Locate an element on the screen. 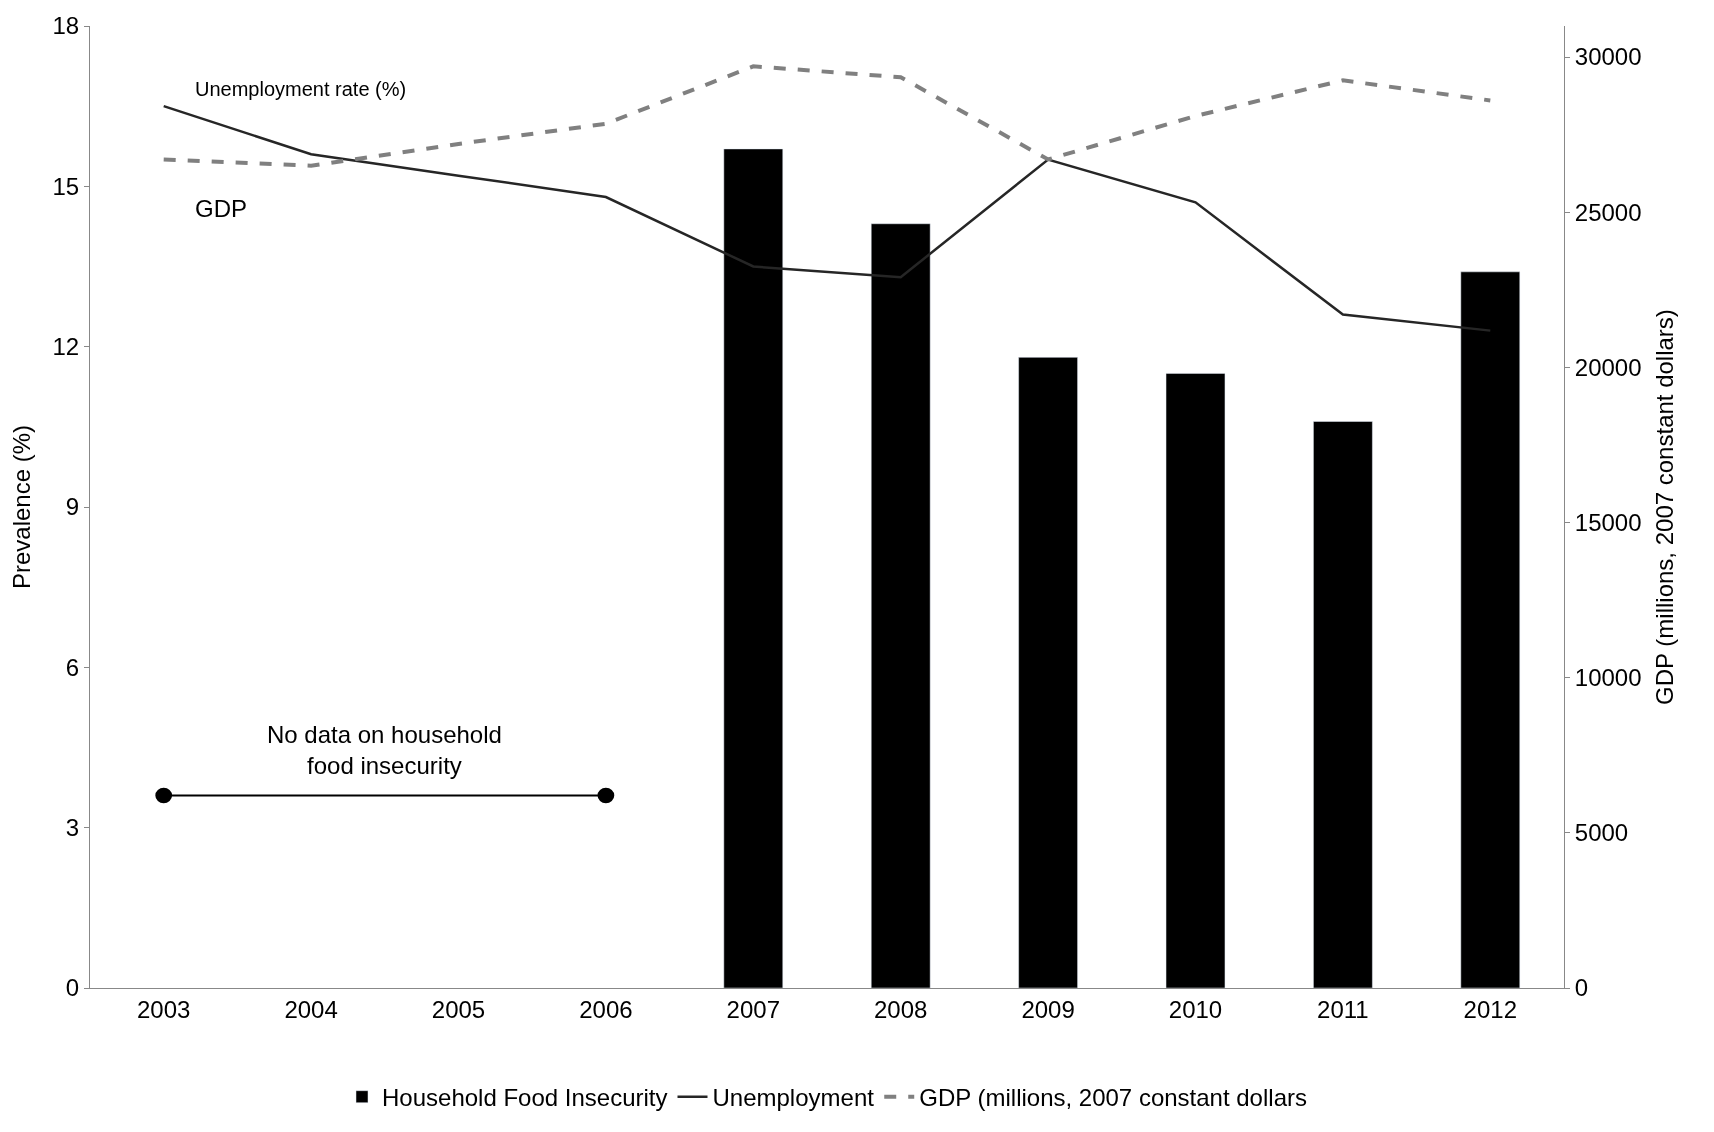 Image resolution: width=1714 pixels, height=1132 pixels. x-tick-label: 2004 is located at coordinates (311, 1009).